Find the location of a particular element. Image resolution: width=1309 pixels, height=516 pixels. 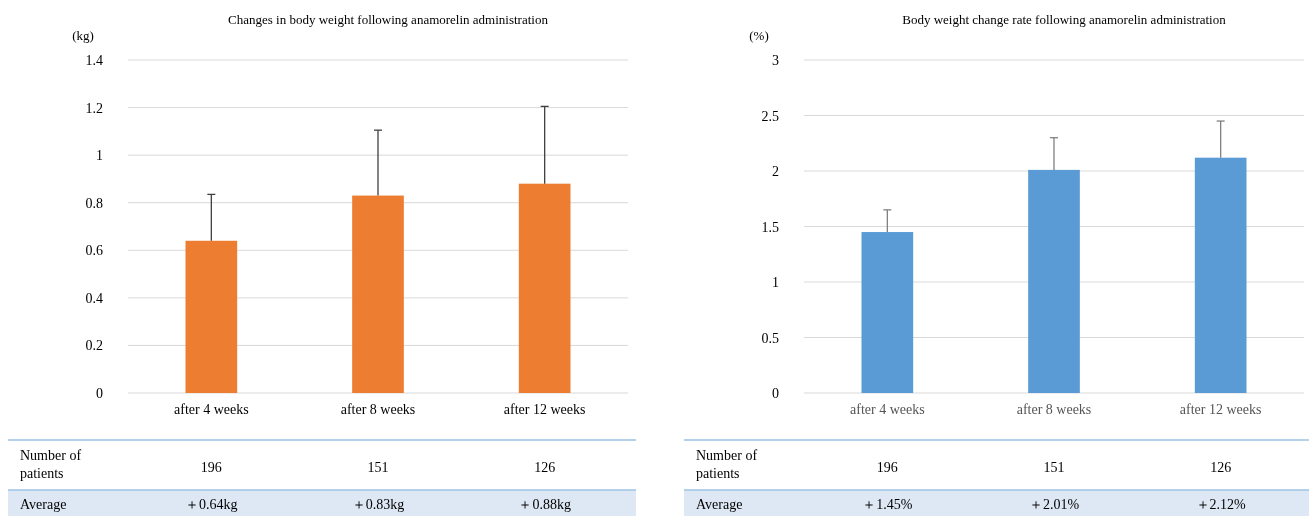

y-tick-label: 0.6 is located at coordinates (94, 251).